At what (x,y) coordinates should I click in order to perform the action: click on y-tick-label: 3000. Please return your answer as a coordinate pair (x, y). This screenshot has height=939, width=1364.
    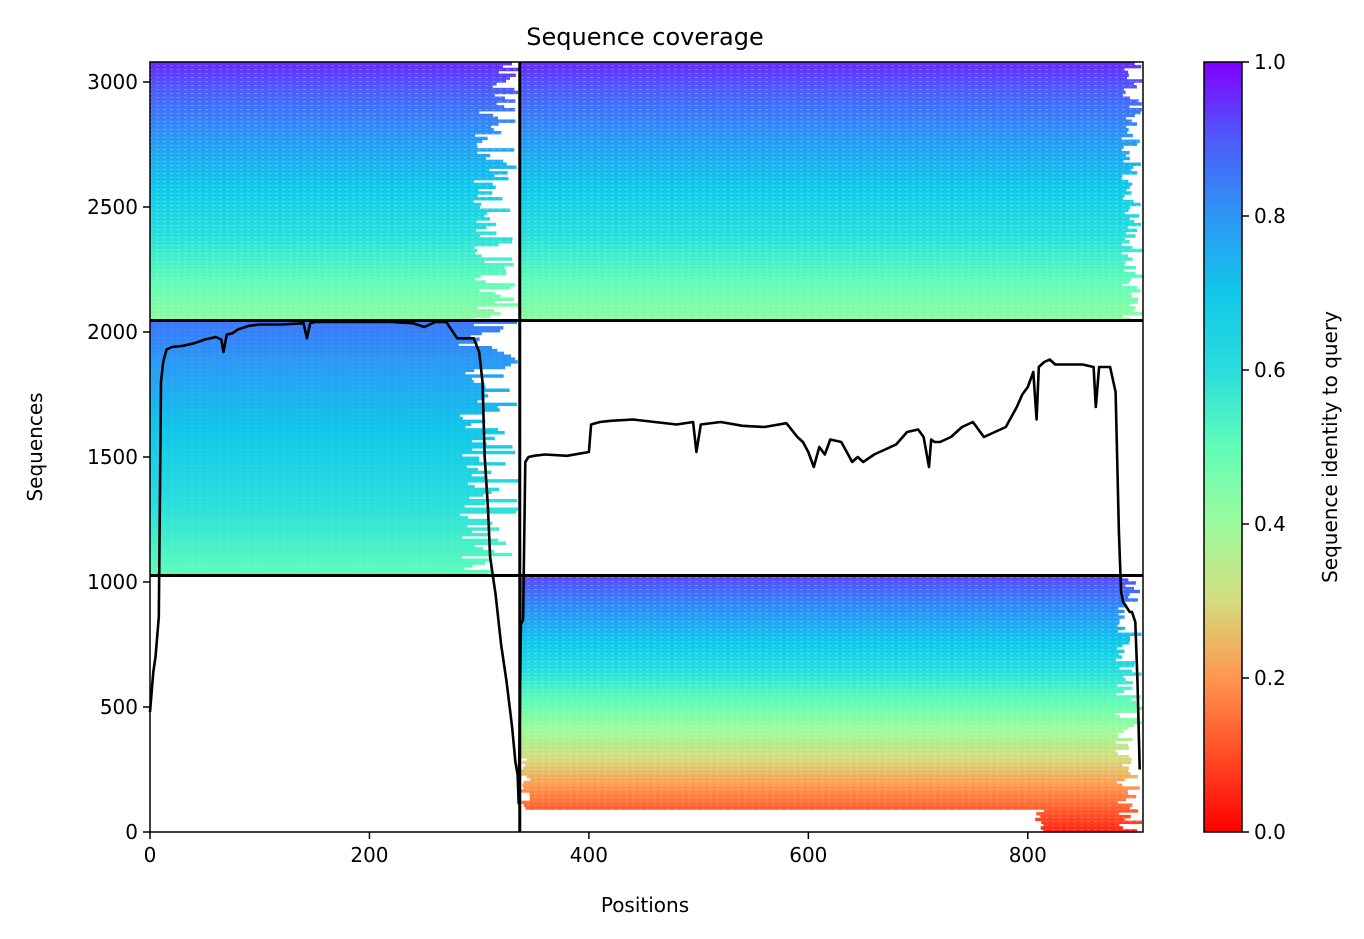
    Looking at the image, I should click on (112, 82).